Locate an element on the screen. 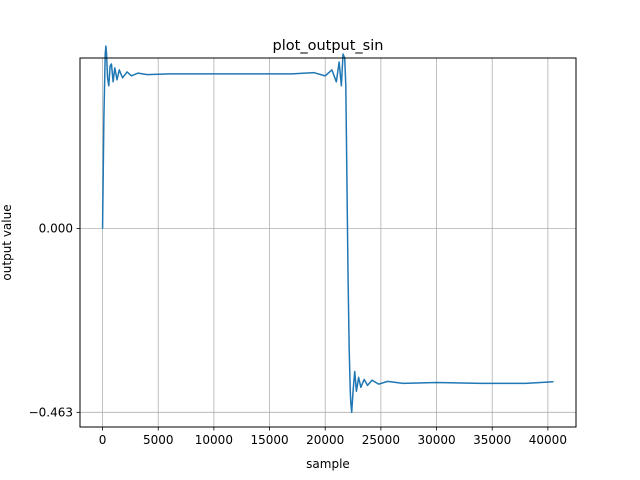  x-tick-label: 0 is located at coordinates (103, 440).